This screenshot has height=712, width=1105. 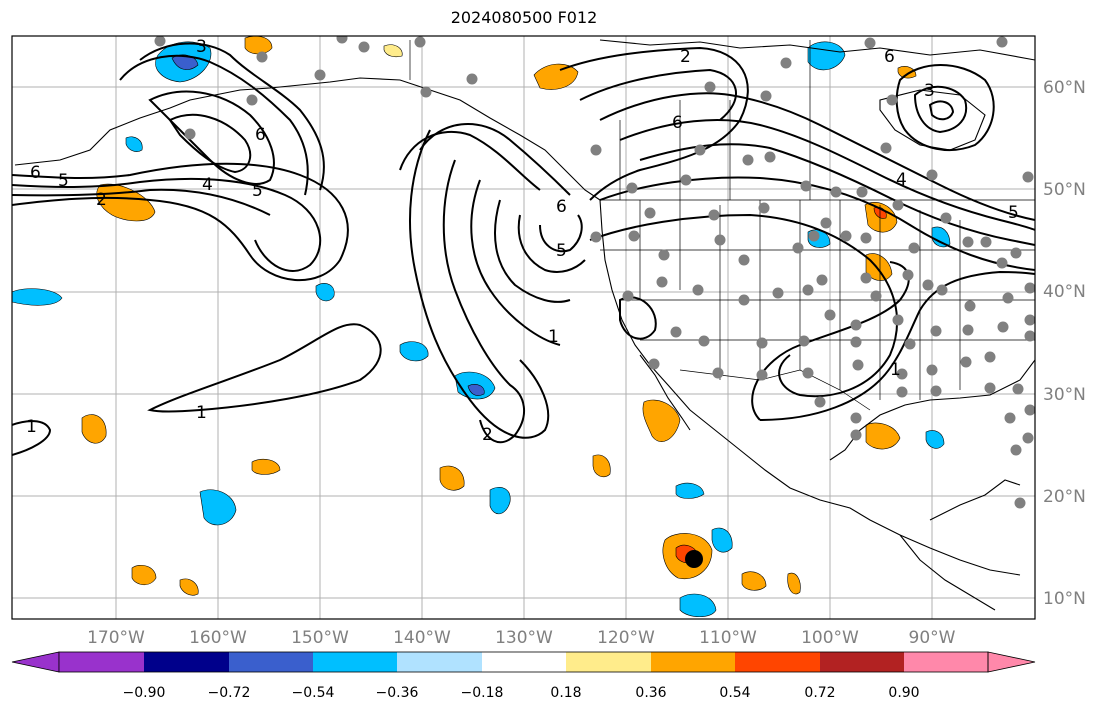 I want to click on latitude-labels: 60°N 50°N 40°N 30°N 20°N 10°N, so click(x=1064, y=343).